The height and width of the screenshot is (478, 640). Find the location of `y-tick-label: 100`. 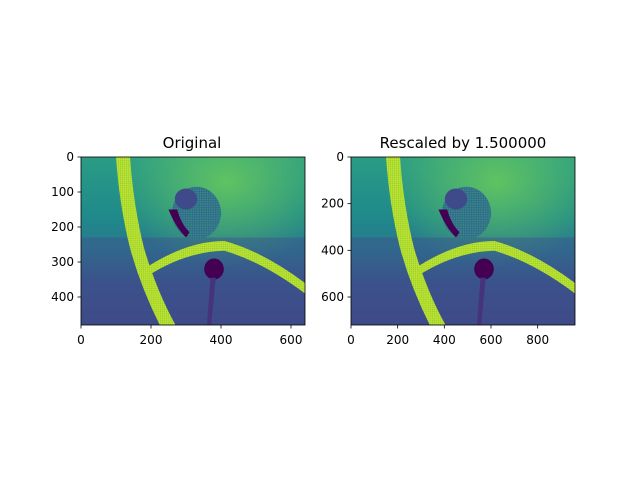

y-tick-label: 100 is located at coordinates (62, 192).